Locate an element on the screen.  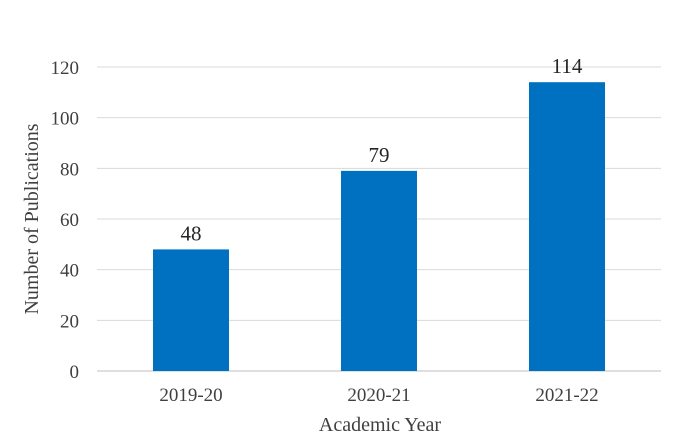
x-axis-ticks: 2019-20 2020-21 2021-22 is located at coordinates (378, 395).